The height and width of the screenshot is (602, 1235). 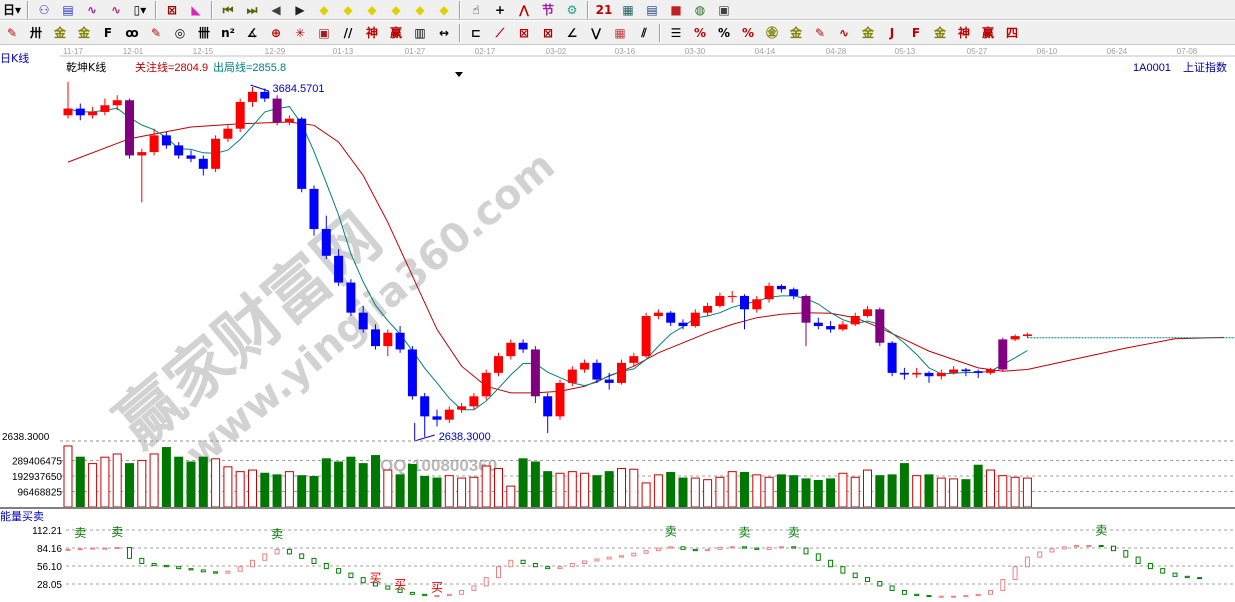 What do you see at coordinates (35, 32) in the screenshot?
I see `parallel-icon: 卅` at bounding box center [35, 32].